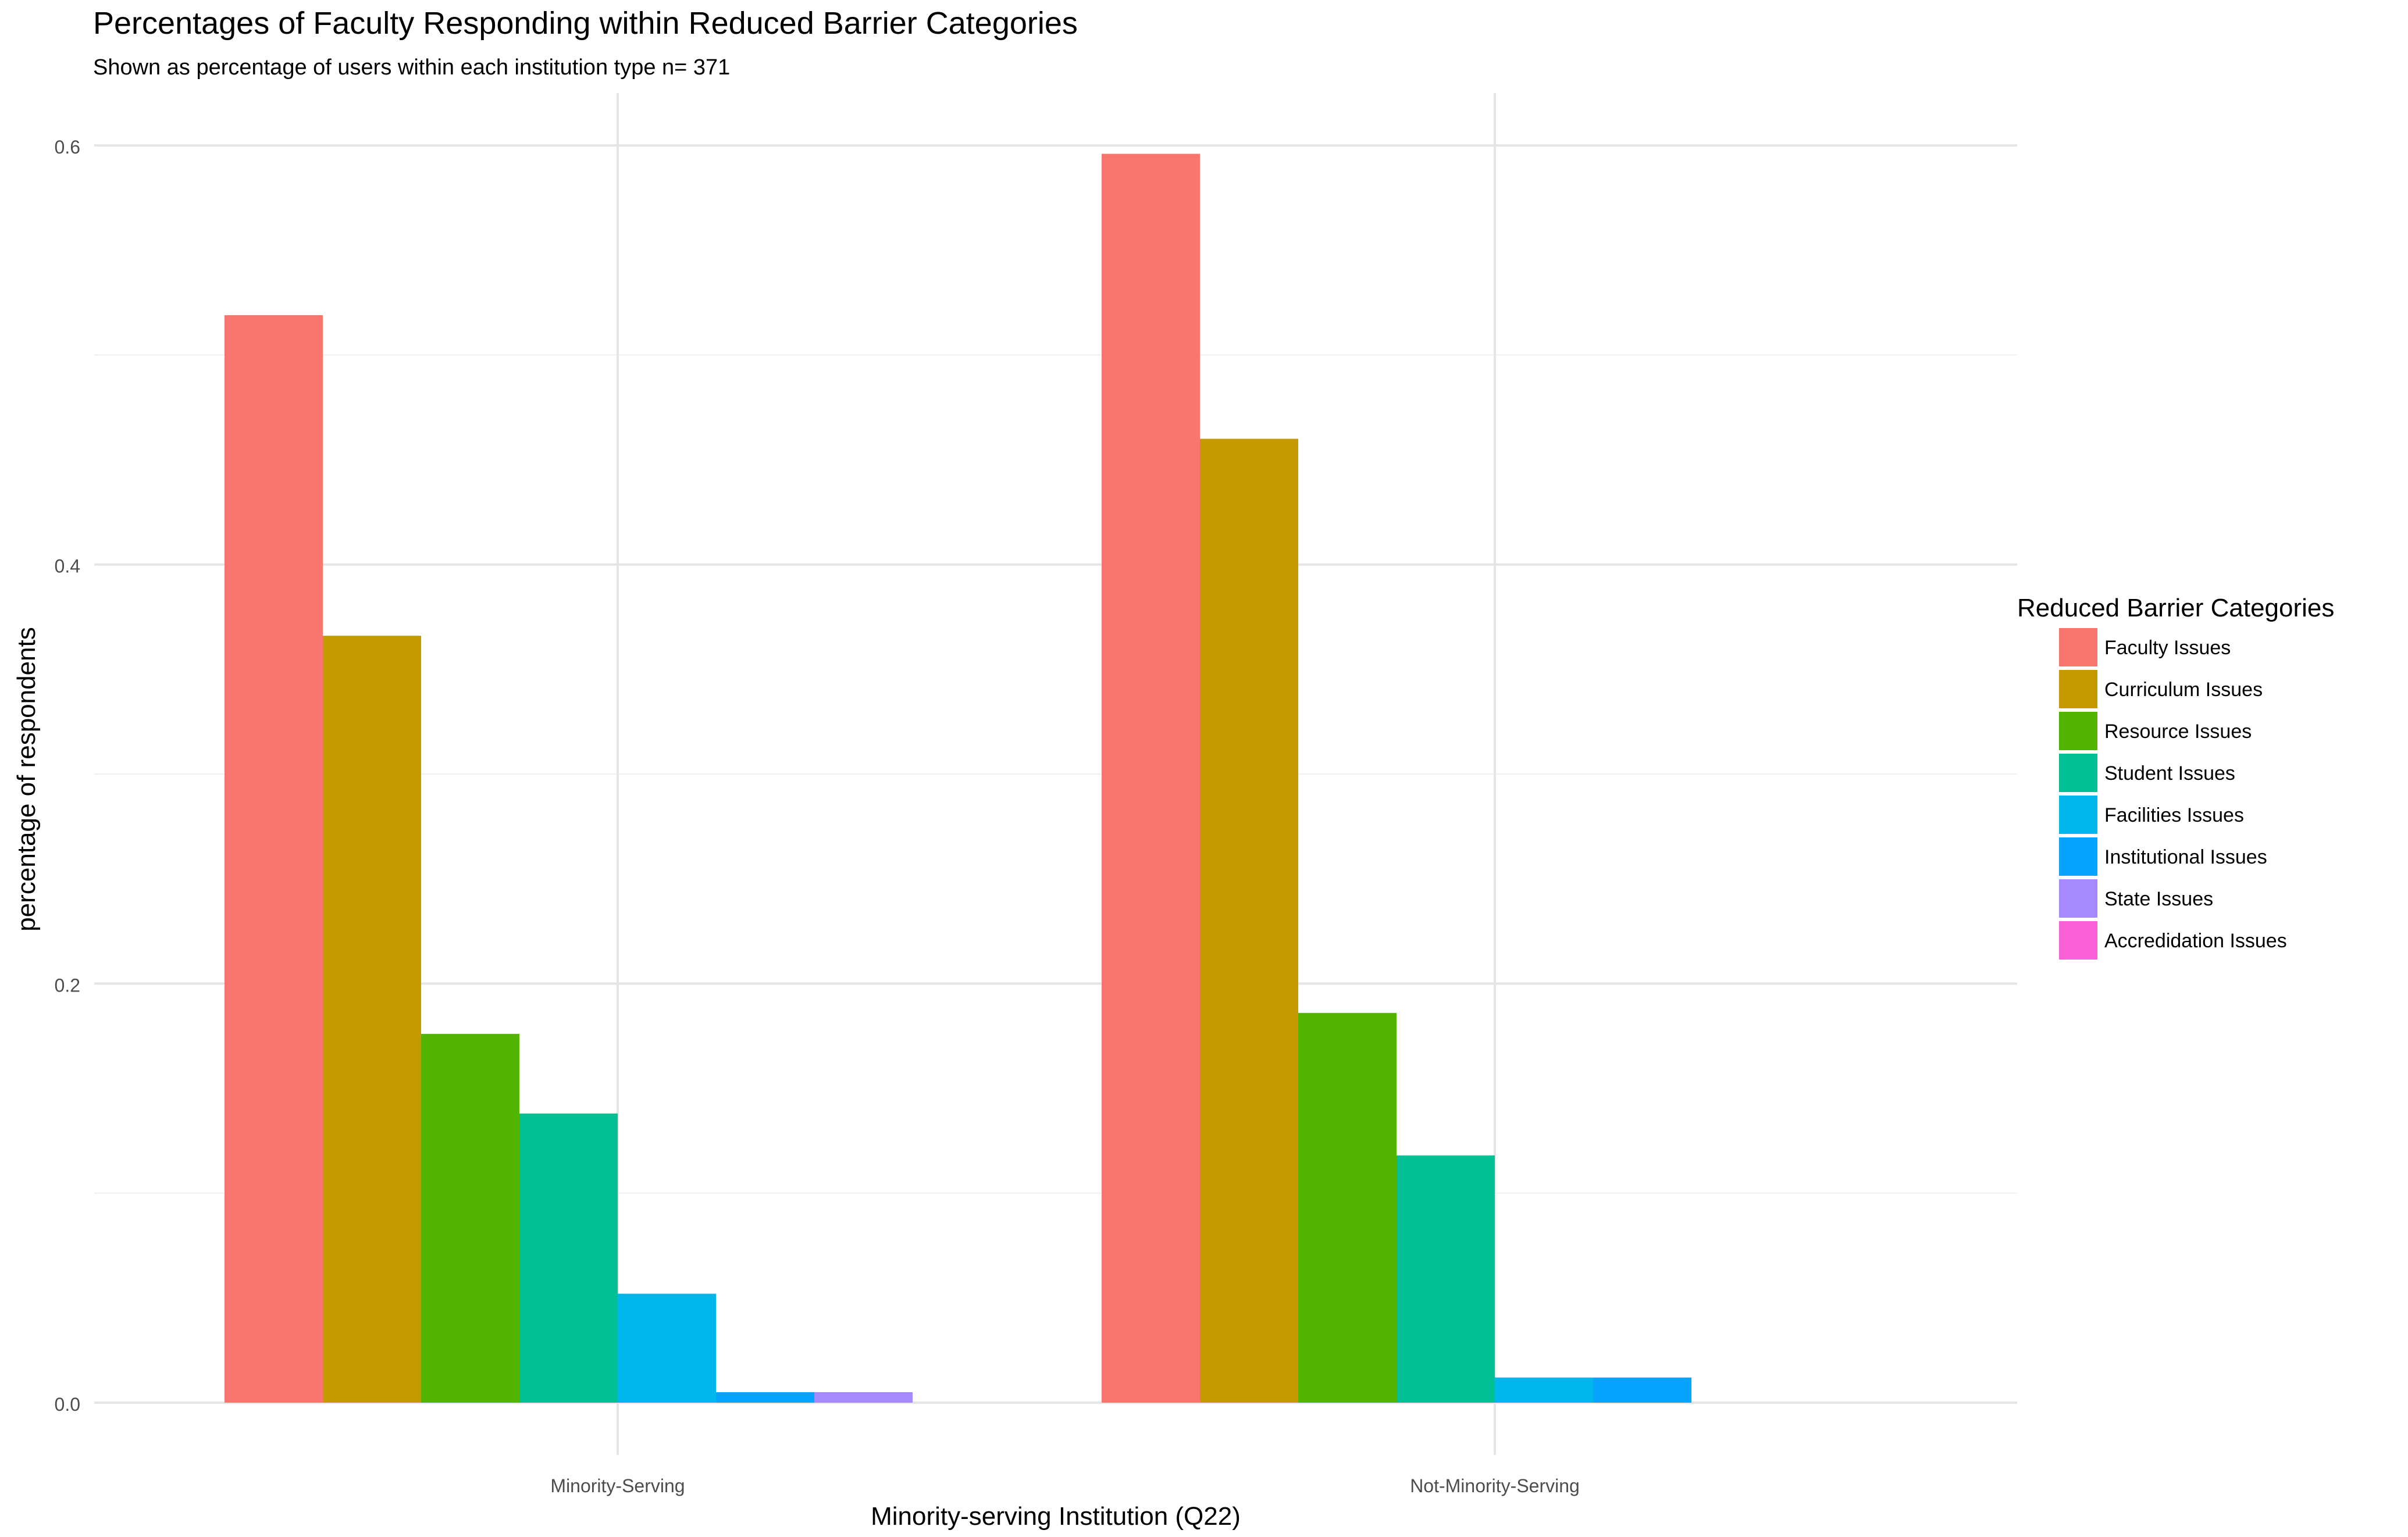 This screenshot has width=2408, height=1537. Describe the element at coordinates (67, 985) in the screenshot. I see `y-tick-label: 0.2` at that location.